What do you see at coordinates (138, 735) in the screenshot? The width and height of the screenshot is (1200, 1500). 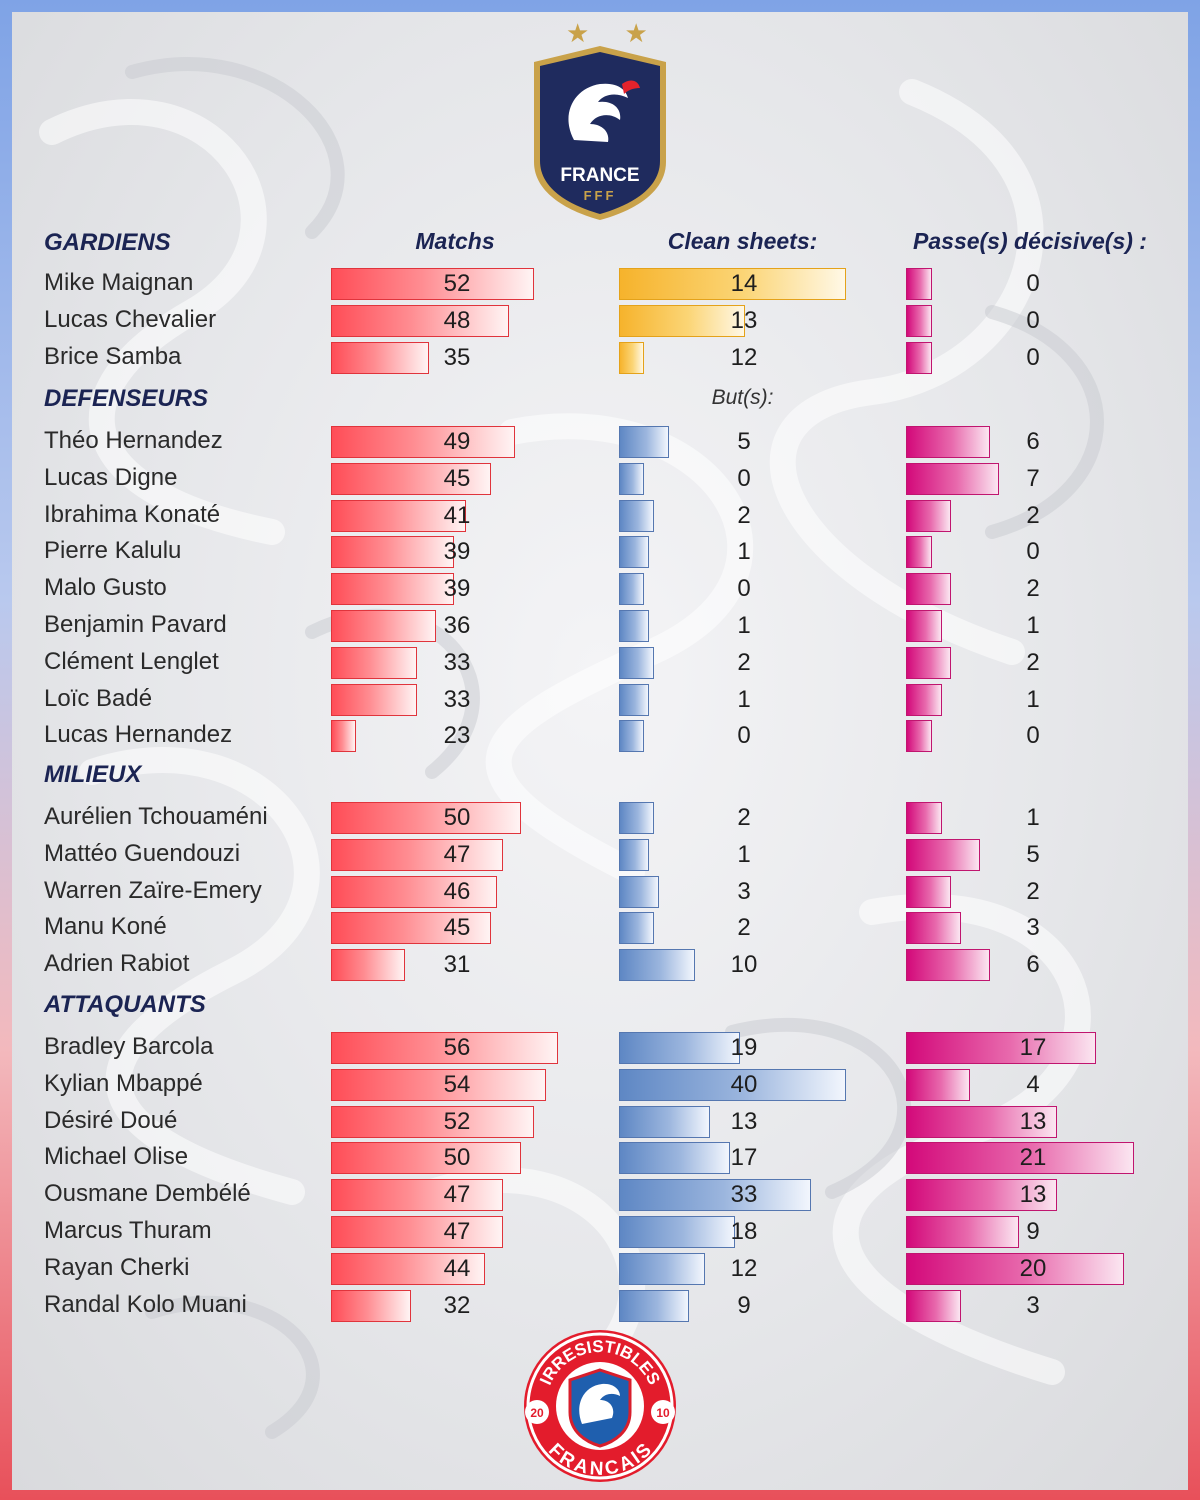 I see `player-name: Lucas Hernandez` at bounding box center [138, 735].